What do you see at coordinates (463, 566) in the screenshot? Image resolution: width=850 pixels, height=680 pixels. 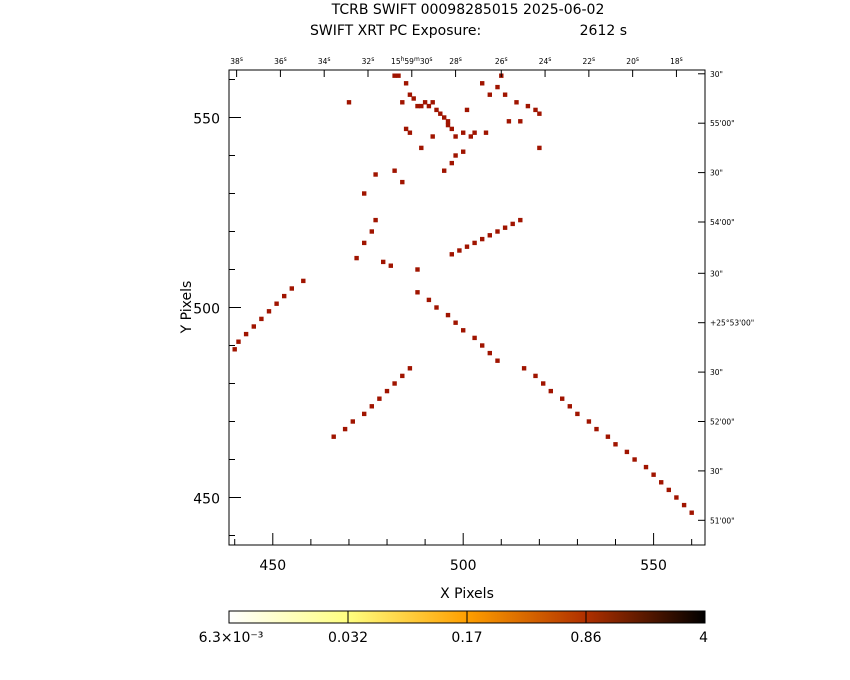 I see `x-tick-label-500: 500` at bounding box center [463, 566].